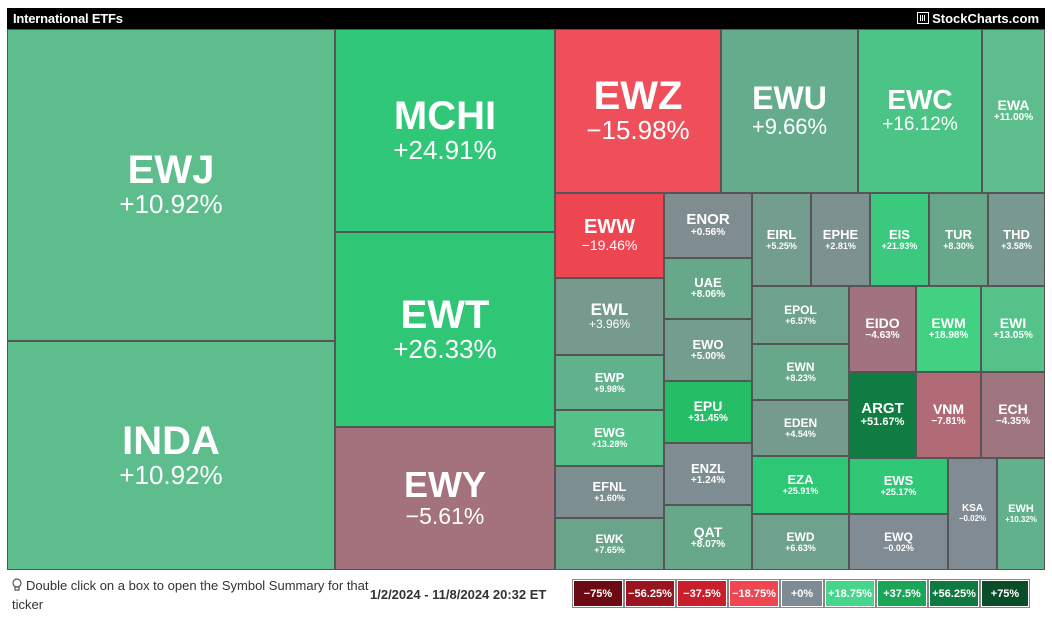 Image resolution: width=1052 pixels, height=617 pixels. Describe the element at coordinates (609, 316) in the screenshot. I see `tile-ewl: EWL +3.96%` at that location.